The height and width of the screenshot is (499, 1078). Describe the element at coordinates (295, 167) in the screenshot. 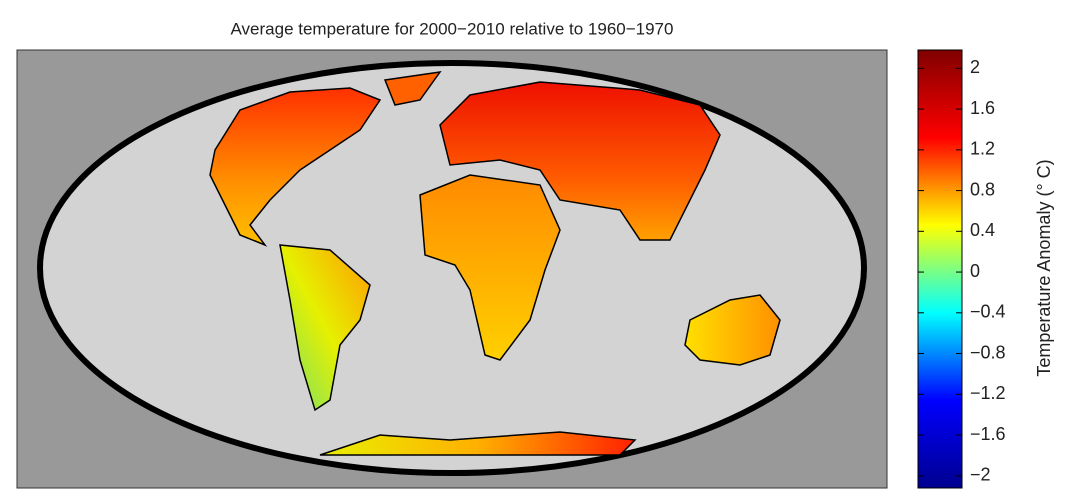

I see `north-america` at that location.